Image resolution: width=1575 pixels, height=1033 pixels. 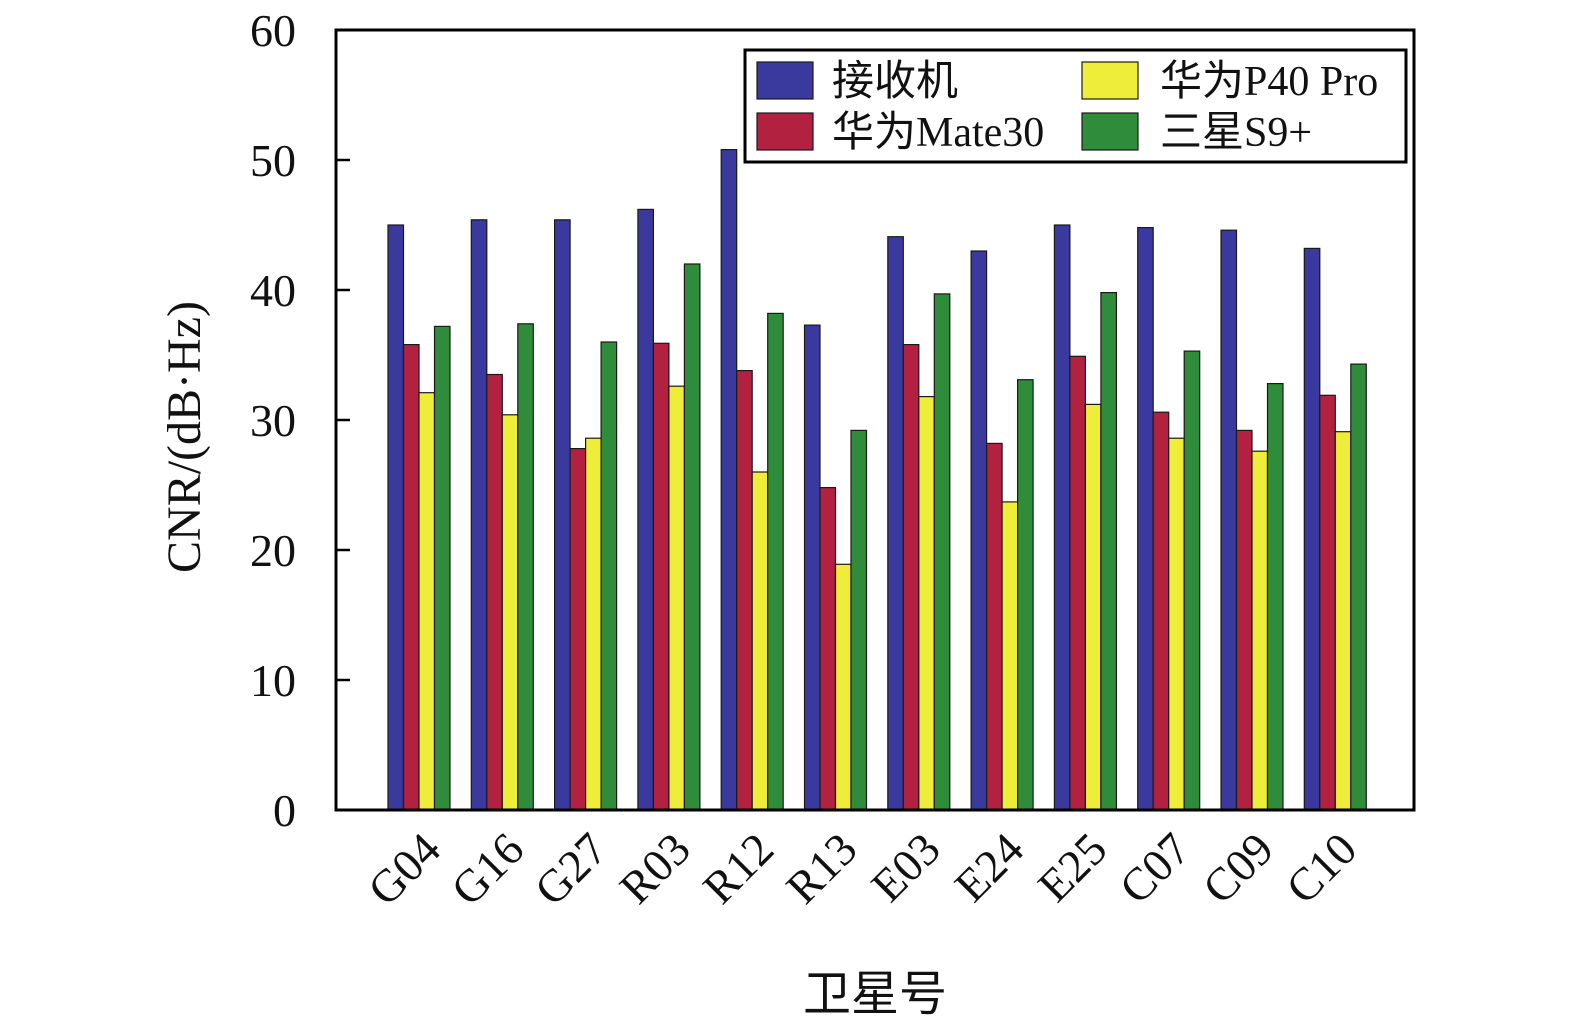 What do you see at coordinates (738, 868) in the screenshot?
I see `x-tick-label: R12` at bounding box center [738, 868].